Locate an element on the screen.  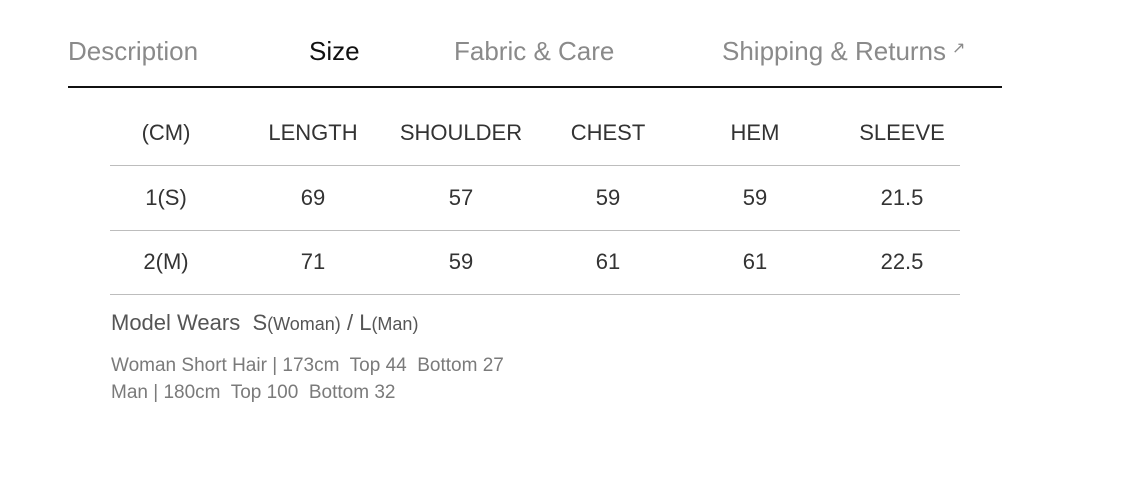
tab-fabric-care: Fabric & Care is located at coordinates (534, 51).